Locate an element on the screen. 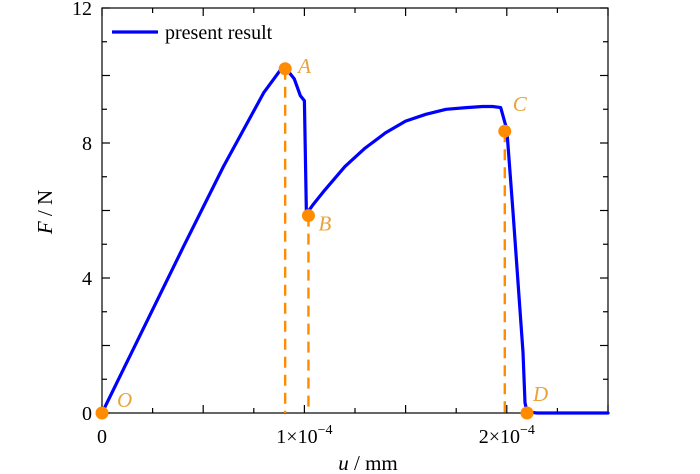 The image size is (700, 474). point-a is located at coordinates (285, 69).